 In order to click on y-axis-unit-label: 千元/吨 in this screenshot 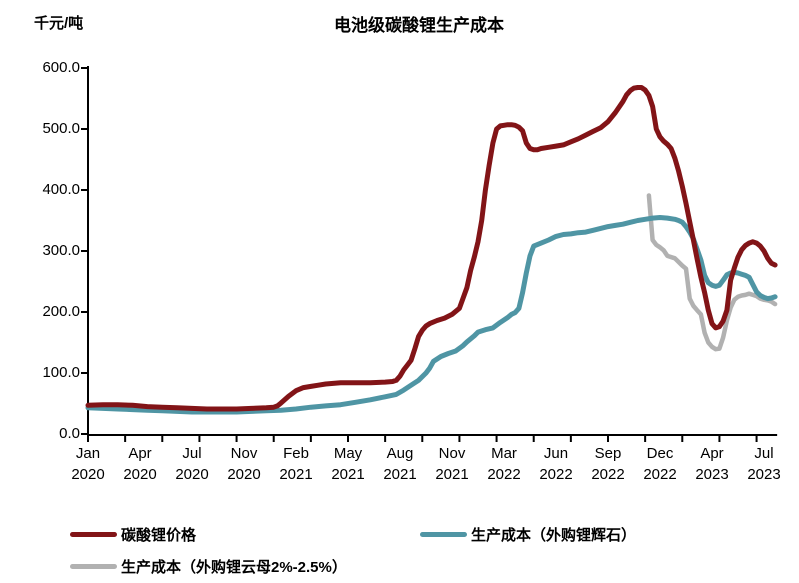, I will do `click(59, 23)`.